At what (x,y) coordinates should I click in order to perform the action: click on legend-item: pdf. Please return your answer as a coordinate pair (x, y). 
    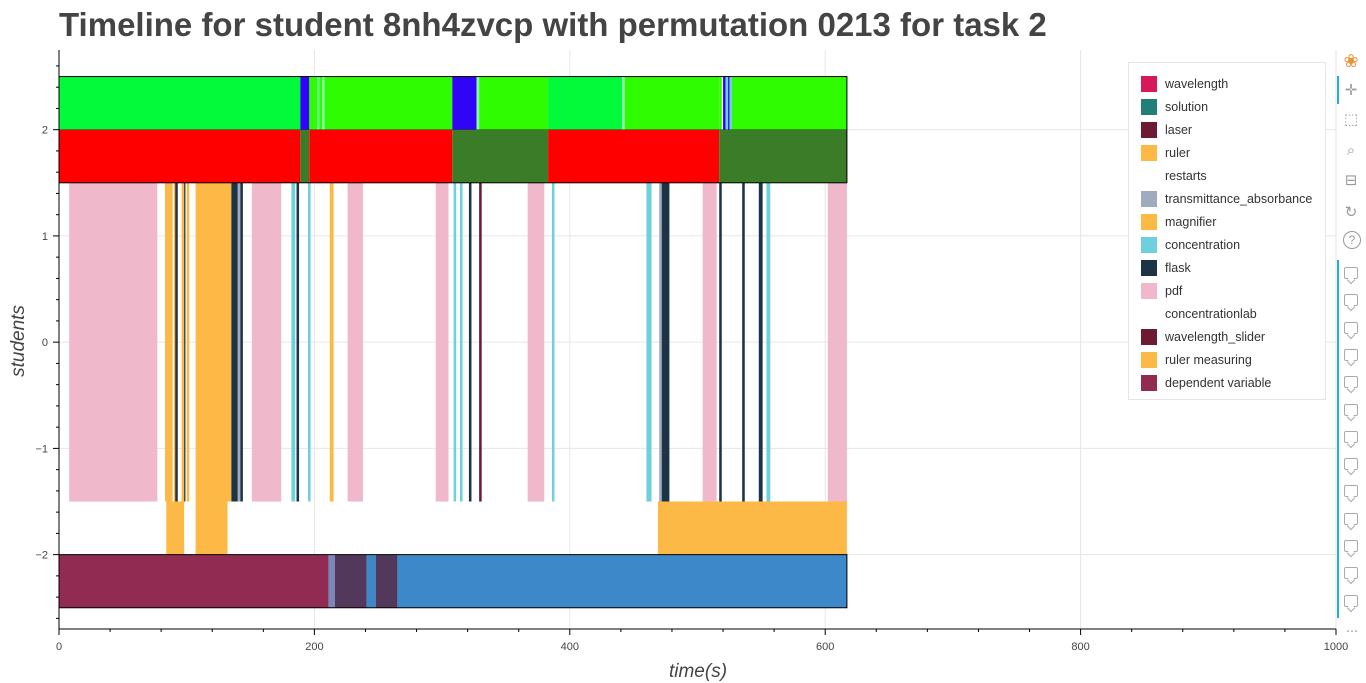
    Looking at the image, I should click on (1227, 290).